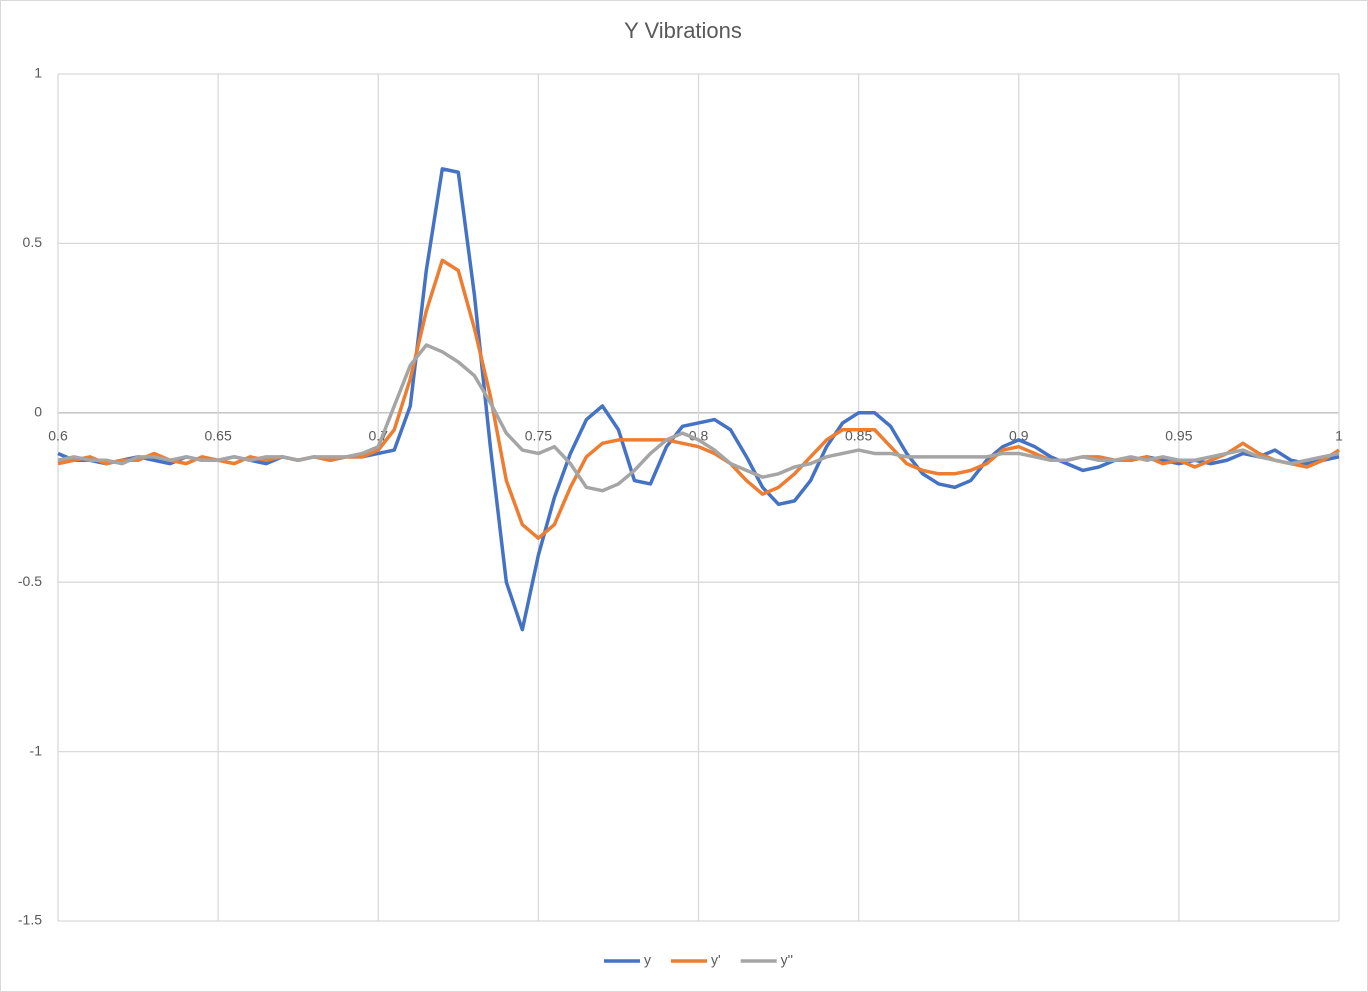 The width and height of the screenshot is (1368, 992). What do you see at coordinates (698, 418) in the screenshot?
I see `series-line` at bounding box center [698, 418].